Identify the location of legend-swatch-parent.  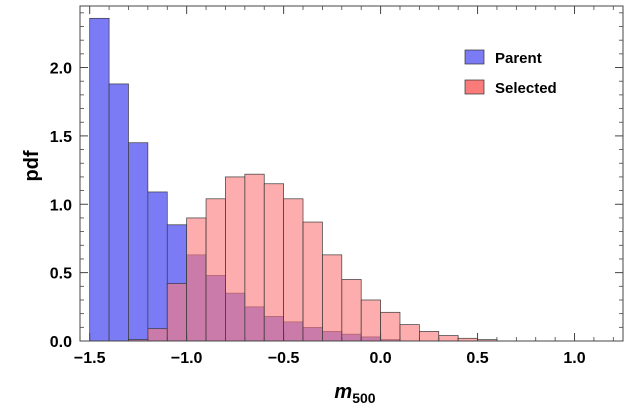
(474, 57).